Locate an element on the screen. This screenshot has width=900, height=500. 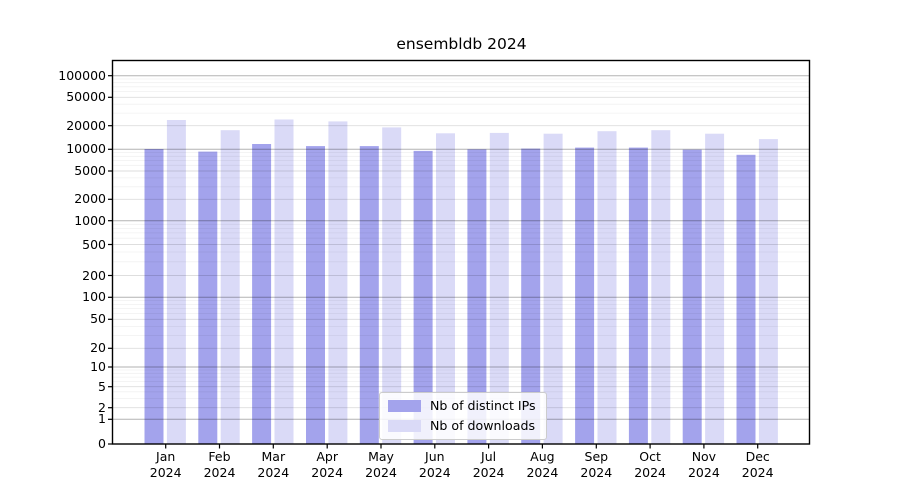
bar-distinct-ips-jul is located at coordinates (477, 297).